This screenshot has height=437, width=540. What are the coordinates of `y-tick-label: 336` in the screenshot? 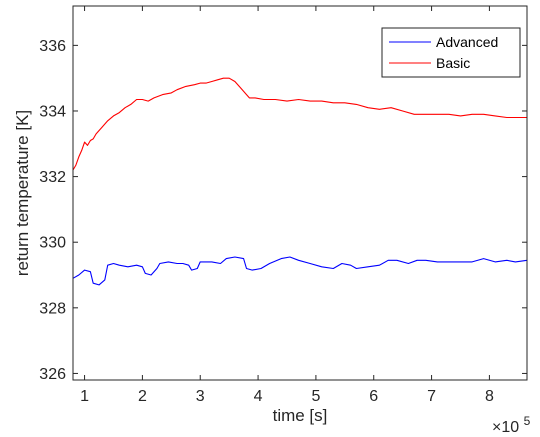 It's located at (52, 46).